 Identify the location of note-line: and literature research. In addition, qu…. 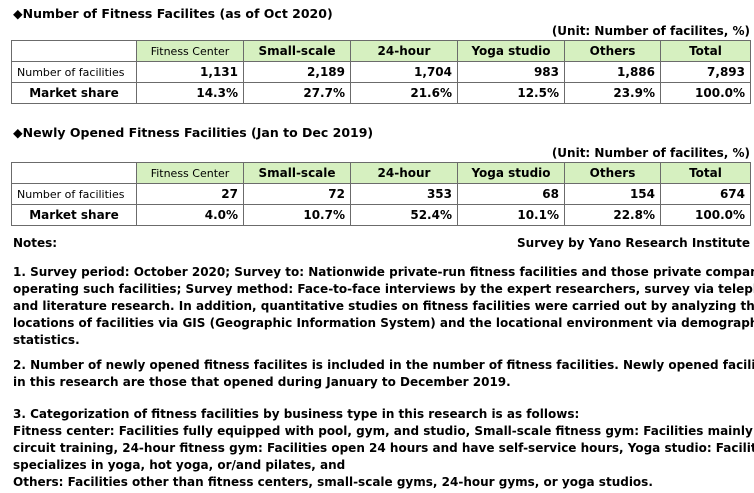
(383, 306).